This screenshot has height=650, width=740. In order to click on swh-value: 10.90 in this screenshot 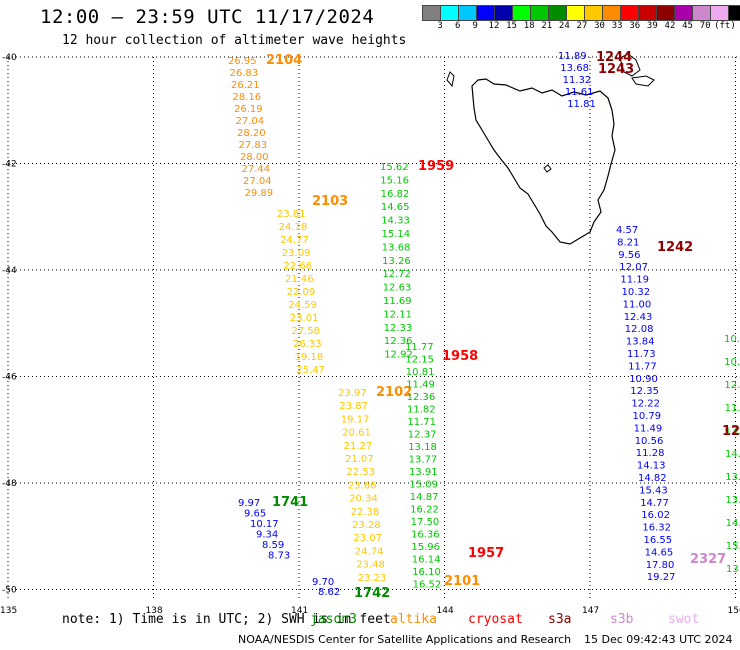, I will do `click(643, 379)`.